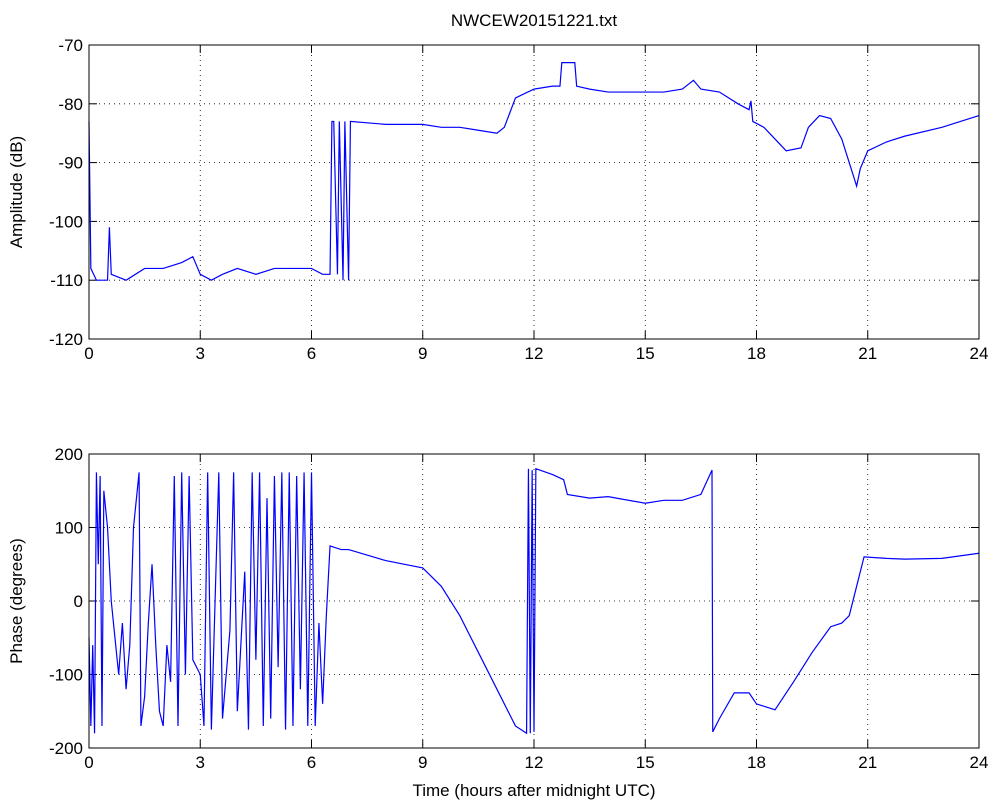  Describe the element at coordinates (69, 454) in the screenshot. I see `y-tick-label: 200` at that location.